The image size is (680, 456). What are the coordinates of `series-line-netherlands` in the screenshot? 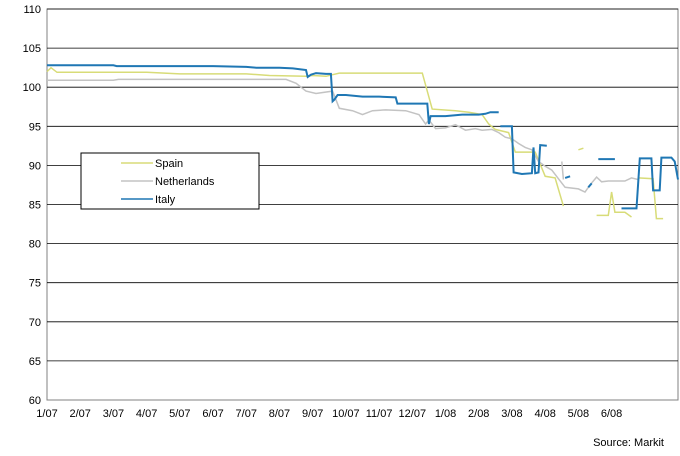 It's located at (563, 170).